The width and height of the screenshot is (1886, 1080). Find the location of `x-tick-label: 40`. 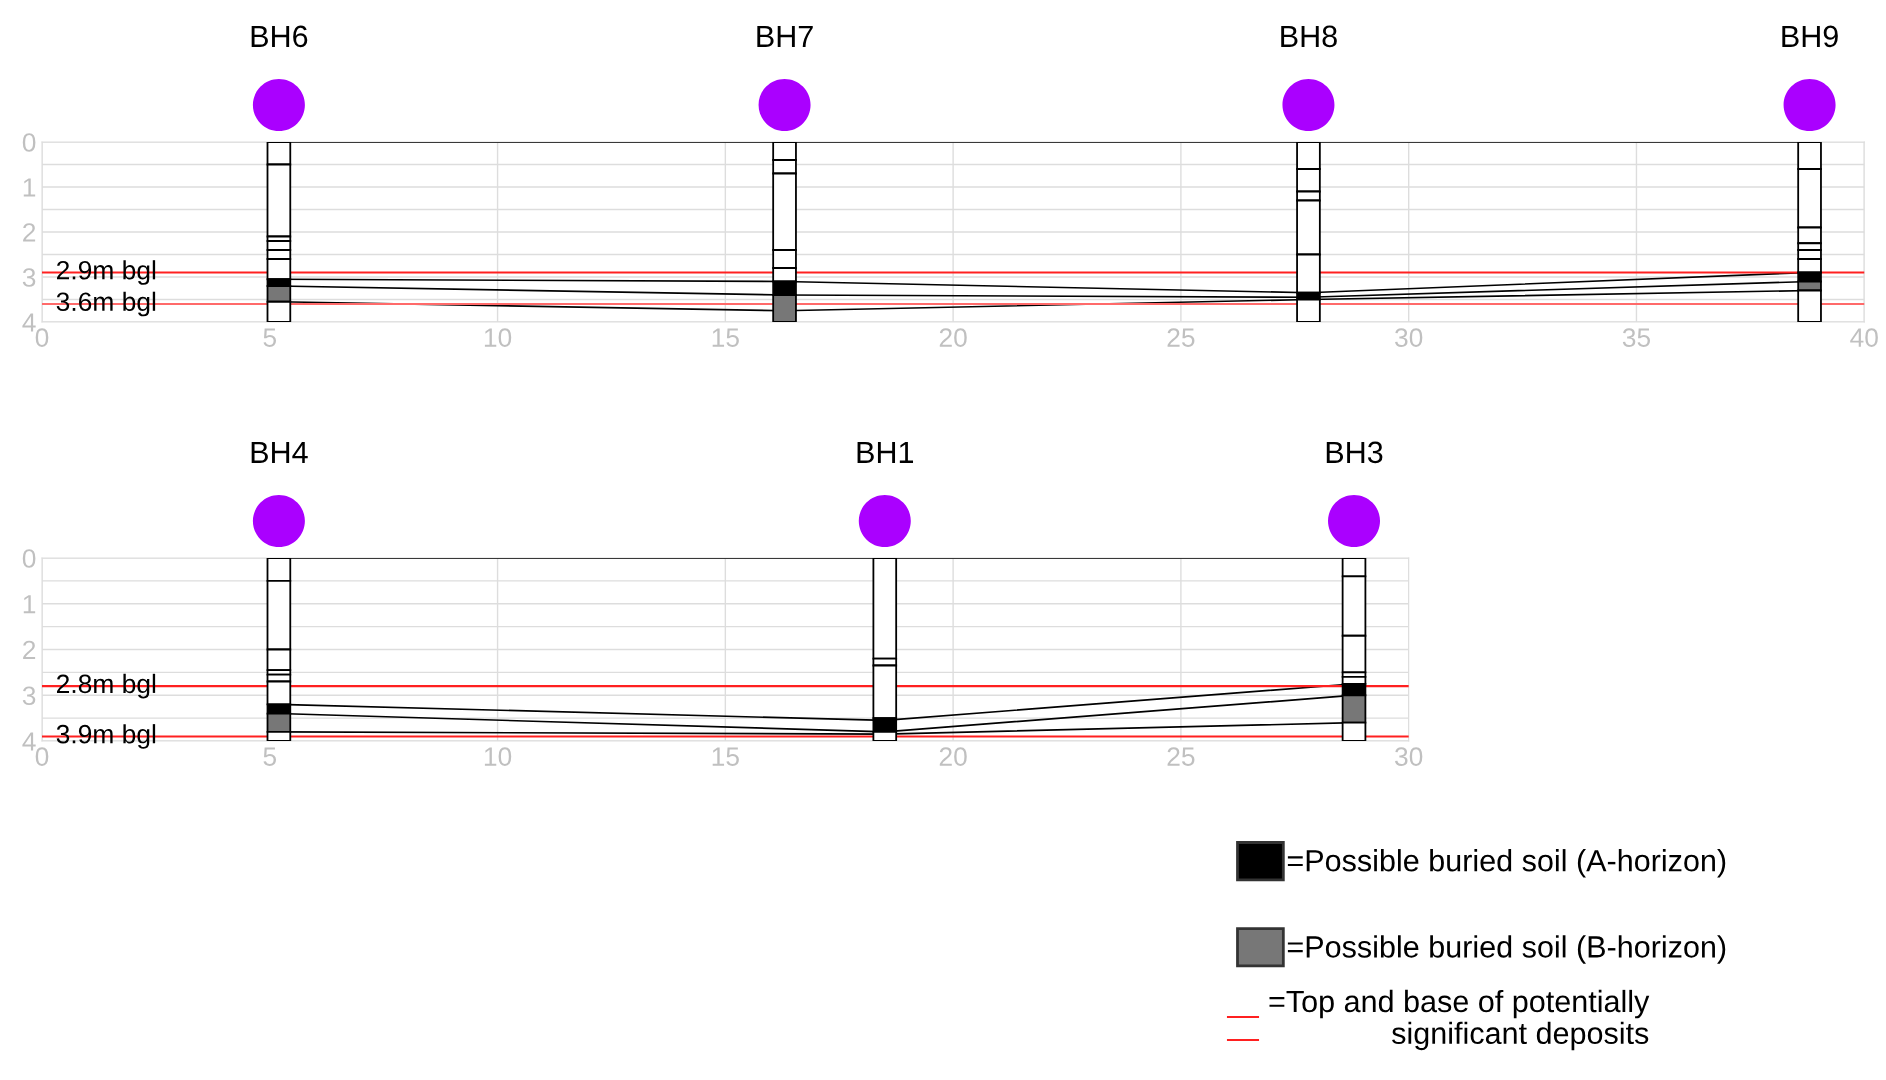

x-tick-label: 40 is located at coordinates (1864, 337).